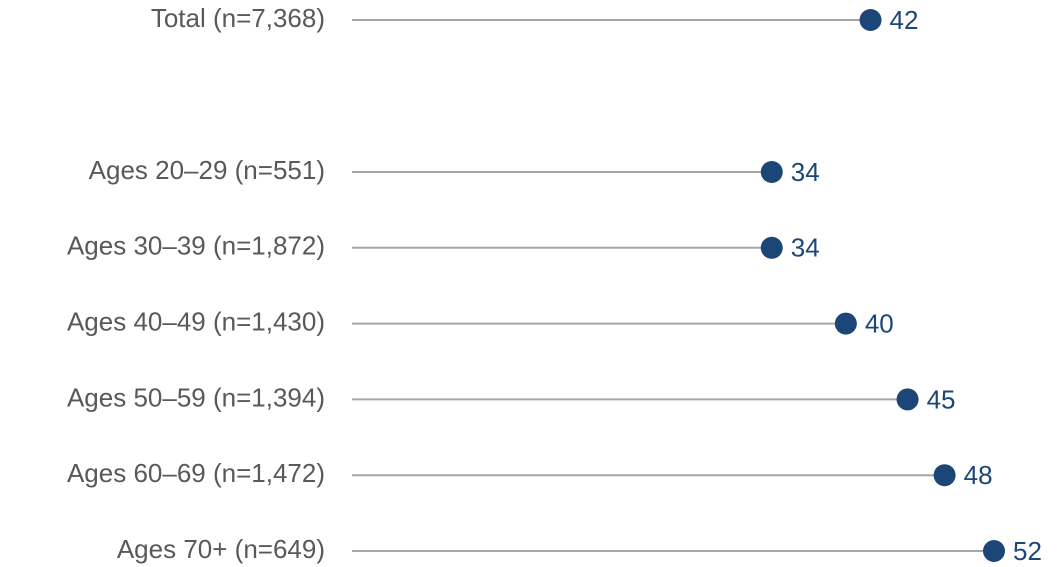 This screenshot has height=567, width=1061. Describe the element at coordinates (1027, 551) in the screenshot. I see `value-label: 52` at that location.